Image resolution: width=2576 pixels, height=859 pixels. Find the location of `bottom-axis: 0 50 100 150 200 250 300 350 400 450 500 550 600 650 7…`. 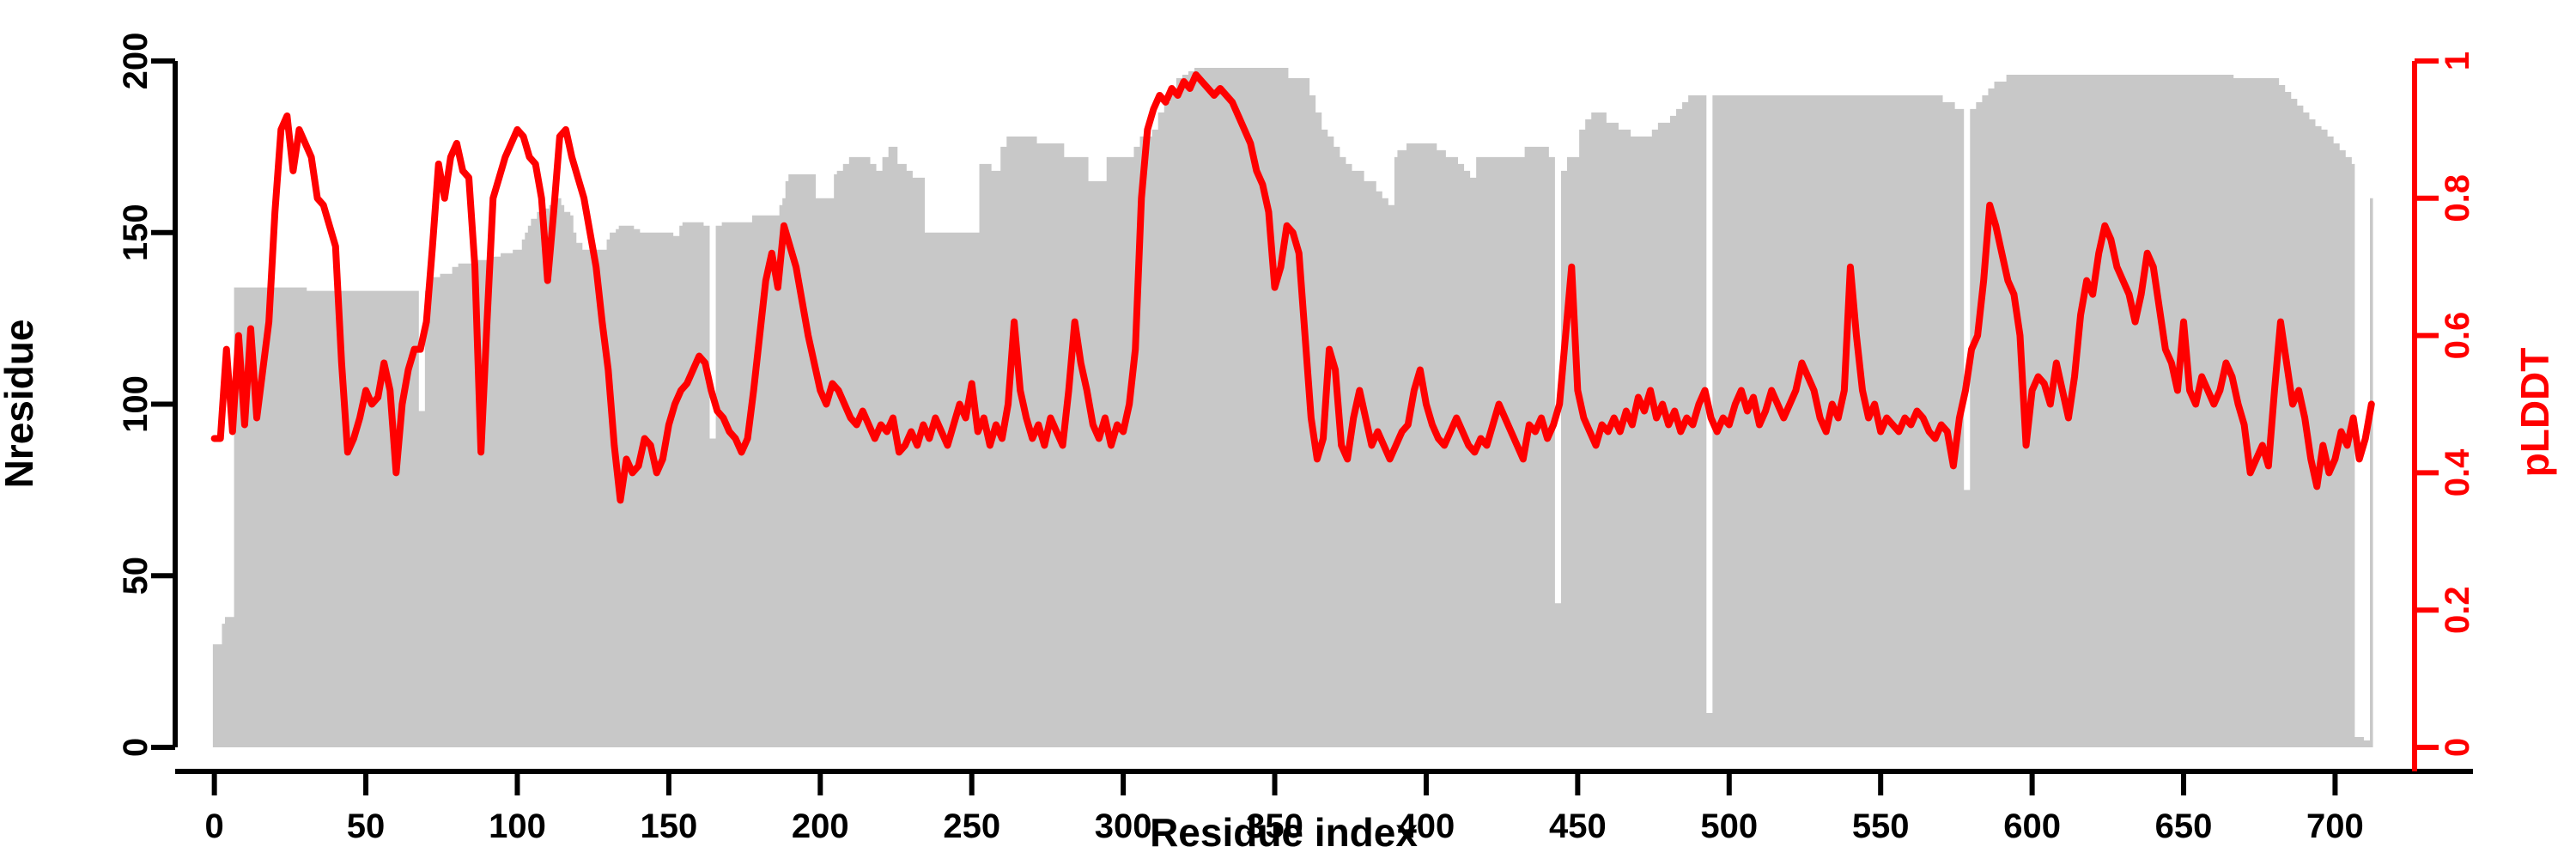

bottom-axis: 0 50 100 150 200 250 300 350 400 450 500 550 600 650 7… is located at coordinates (1324, 807).